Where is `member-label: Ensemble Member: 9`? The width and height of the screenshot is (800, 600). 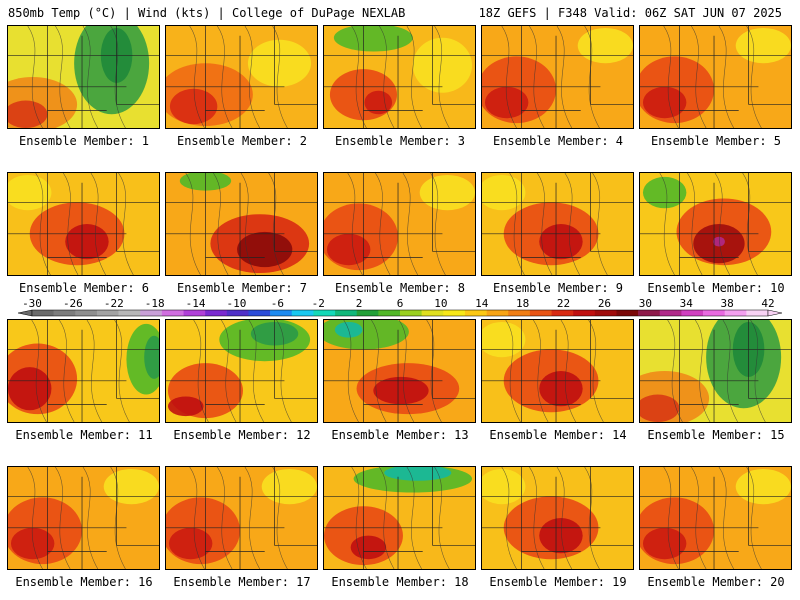
member-label: Ensemble Member: 9 is located at coordinates (558, 288).